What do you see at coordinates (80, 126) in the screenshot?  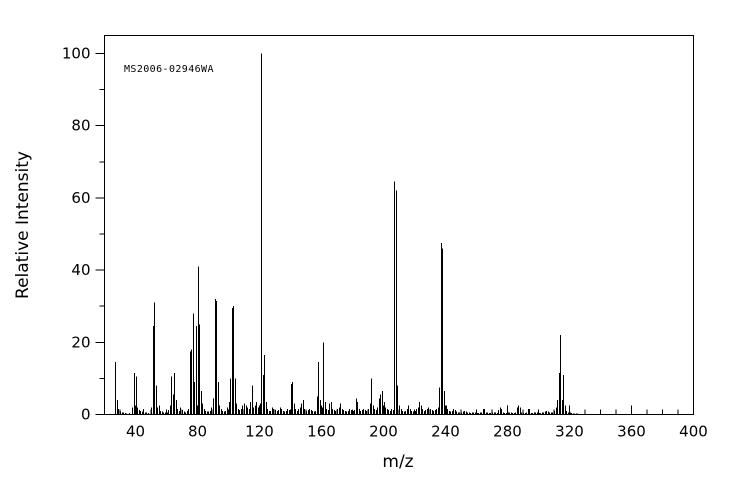 I see `y-tick-label: 80` at bounding box center [80, 126].